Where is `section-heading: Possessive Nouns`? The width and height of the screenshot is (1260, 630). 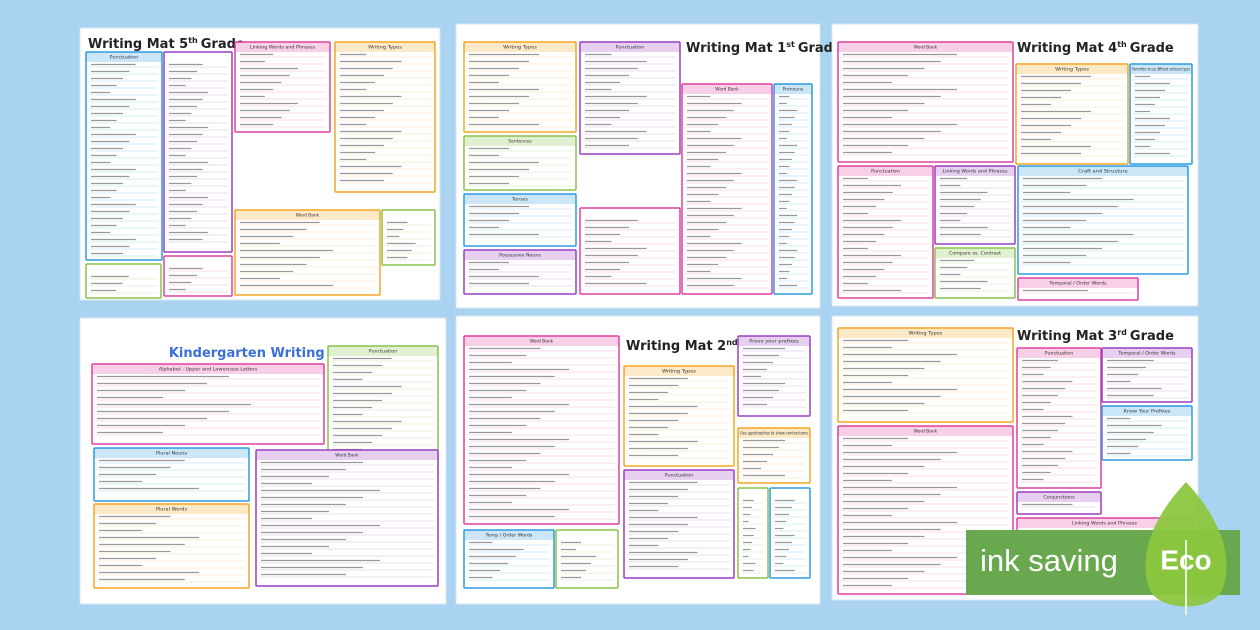 section-heading: Possessive Nouns is located at coordinates (520, 256).